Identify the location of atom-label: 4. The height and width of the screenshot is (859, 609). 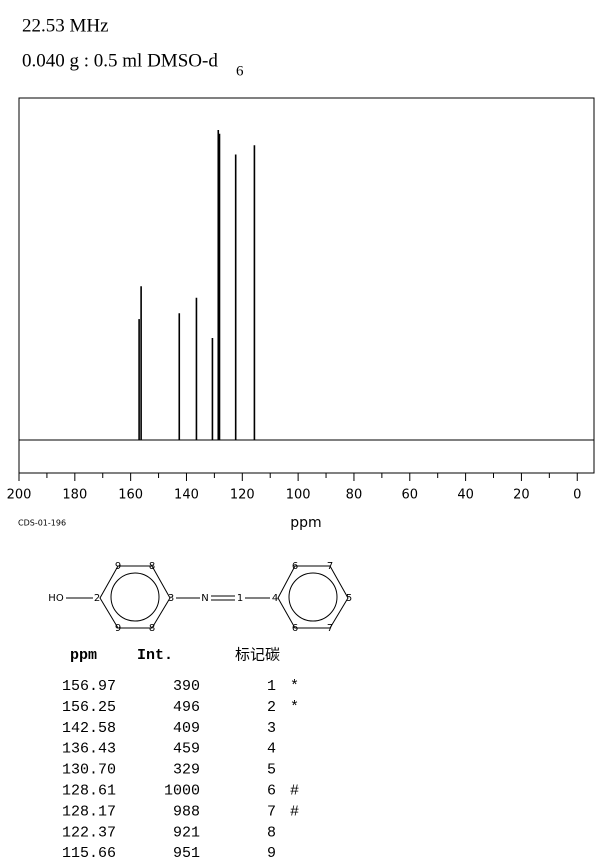
(275, 598).